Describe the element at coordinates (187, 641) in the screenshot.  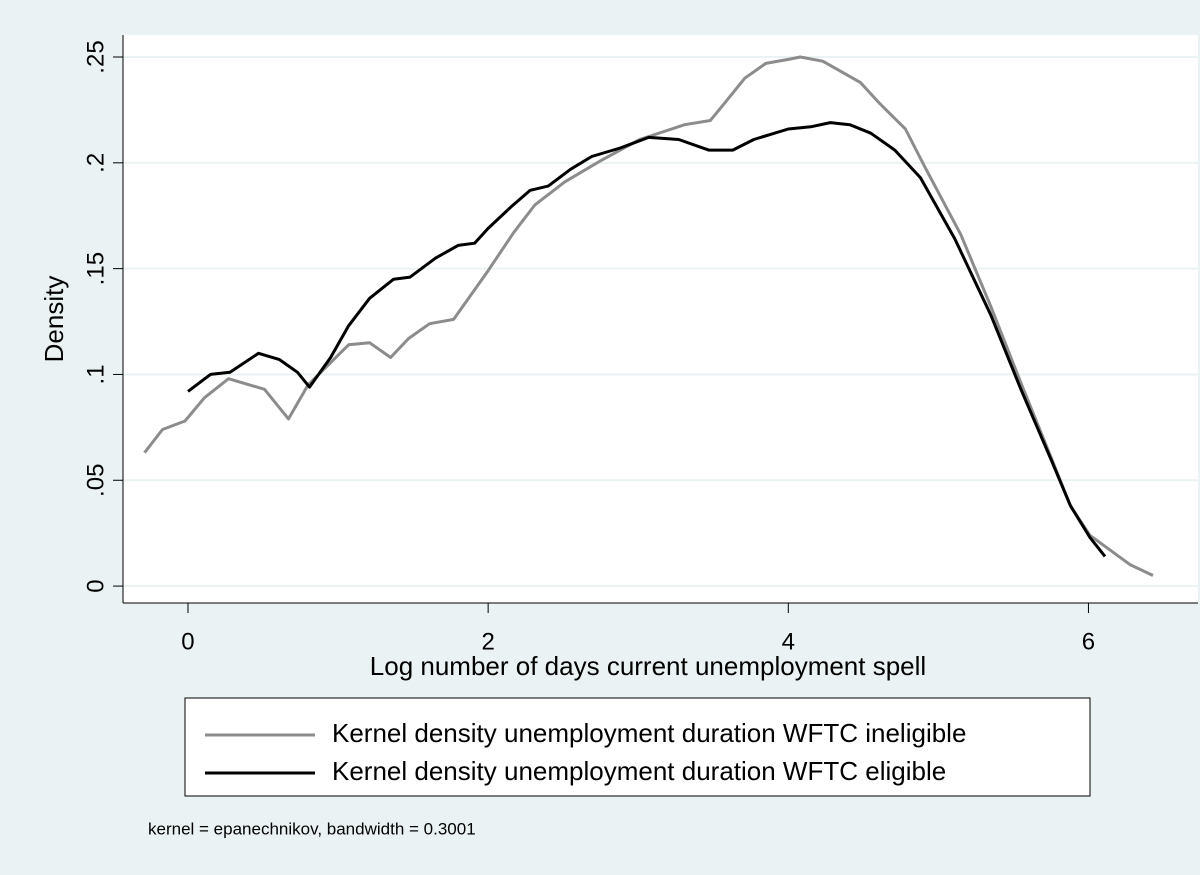
I see `x-tick-label: 0` at that location.